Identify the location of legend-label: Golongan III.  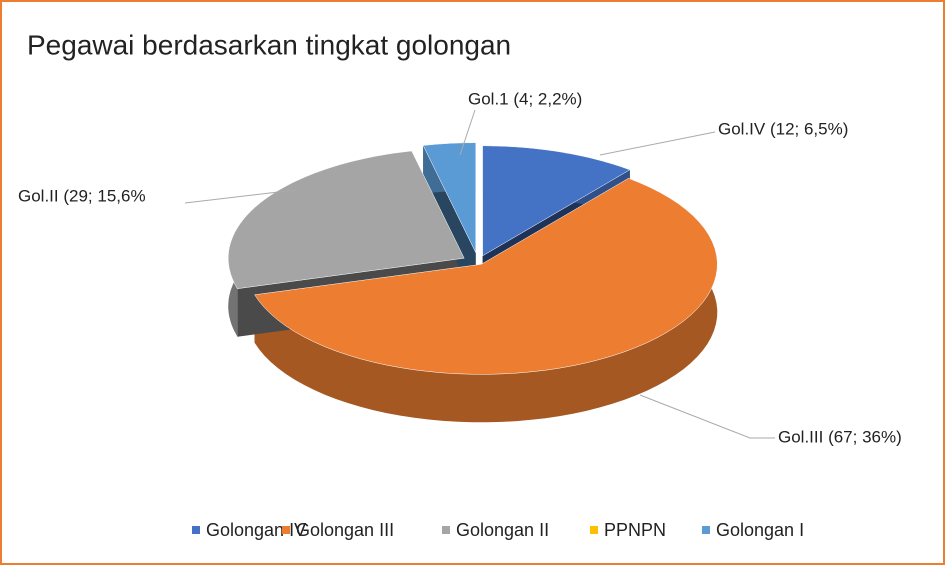
(345, 530).